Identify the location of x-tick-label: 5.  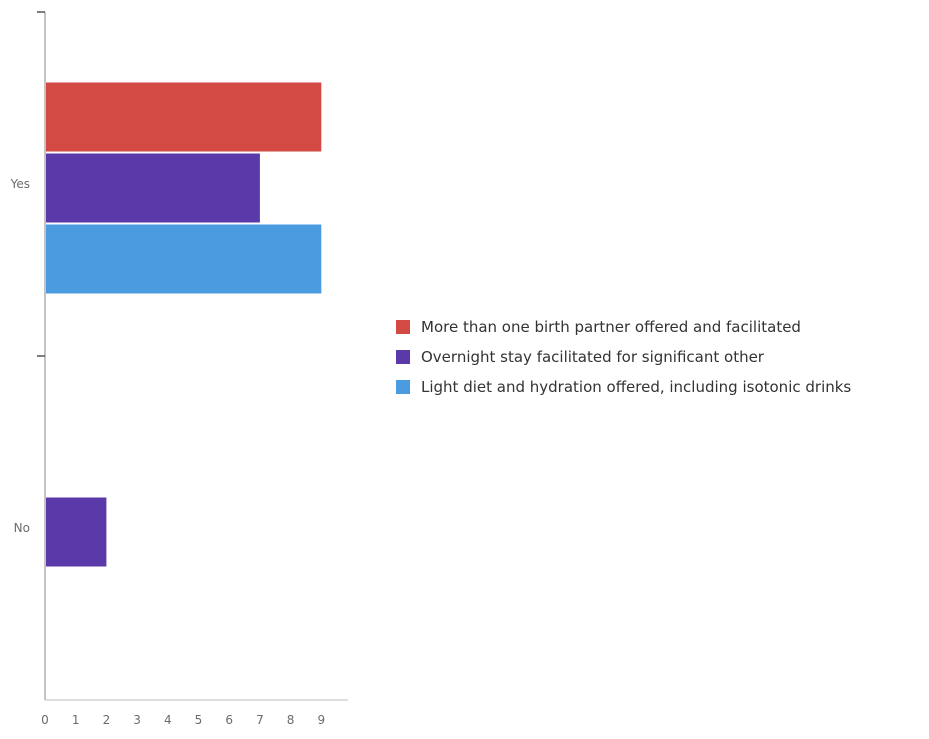
(199, 720).